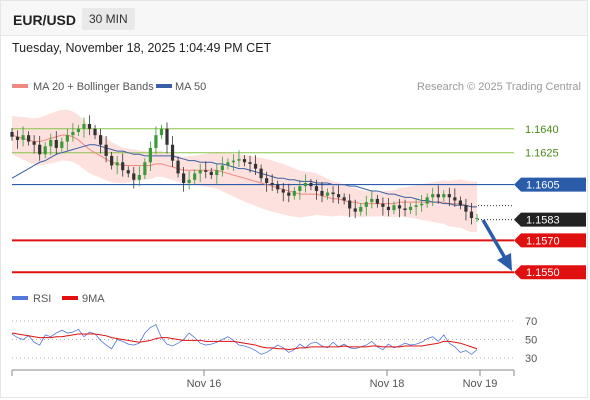 This screenshot has height=400, width=590. Describe the element at coordinates (93, 87) in the screenshot. I see `ma20-legend-label: MA 20 + Bollinger Bands` at that location.